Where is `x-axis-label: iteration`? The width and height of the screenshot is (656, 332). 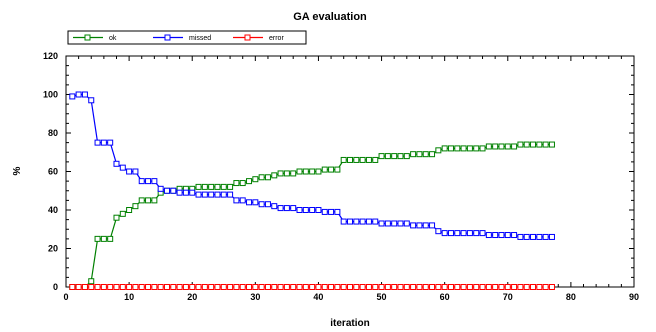 x-axis-label: iteration is located at coordinates (349, 323).